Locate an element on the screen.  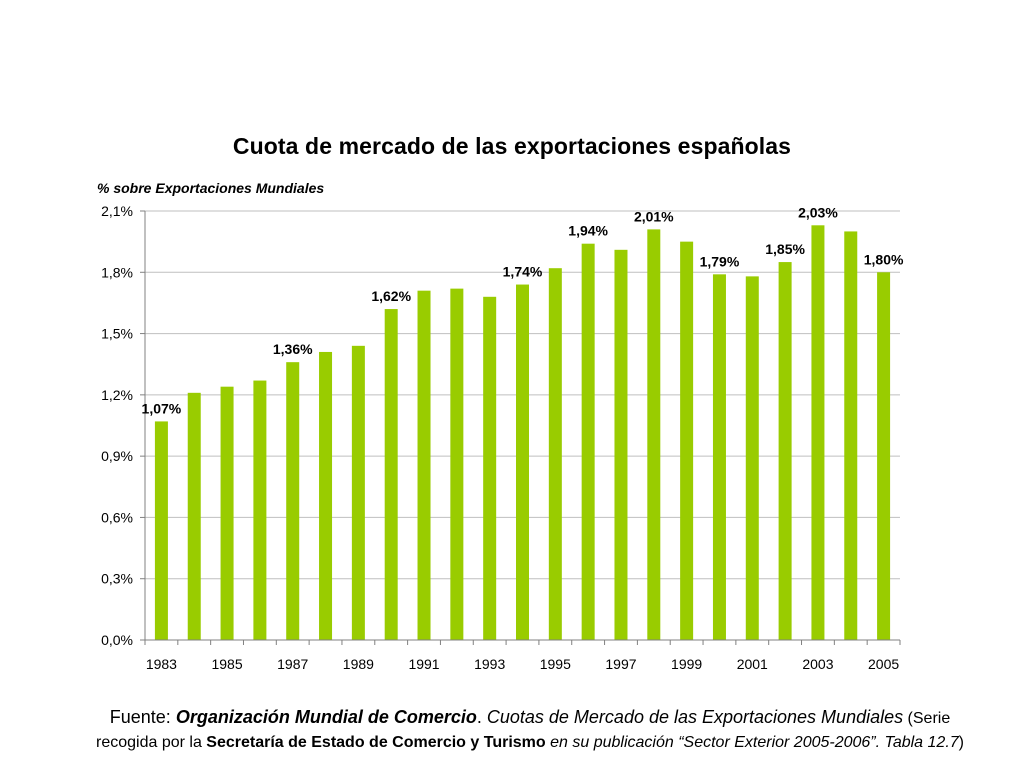
x-tick-label: 2005 is located at coordinates (883, 664).